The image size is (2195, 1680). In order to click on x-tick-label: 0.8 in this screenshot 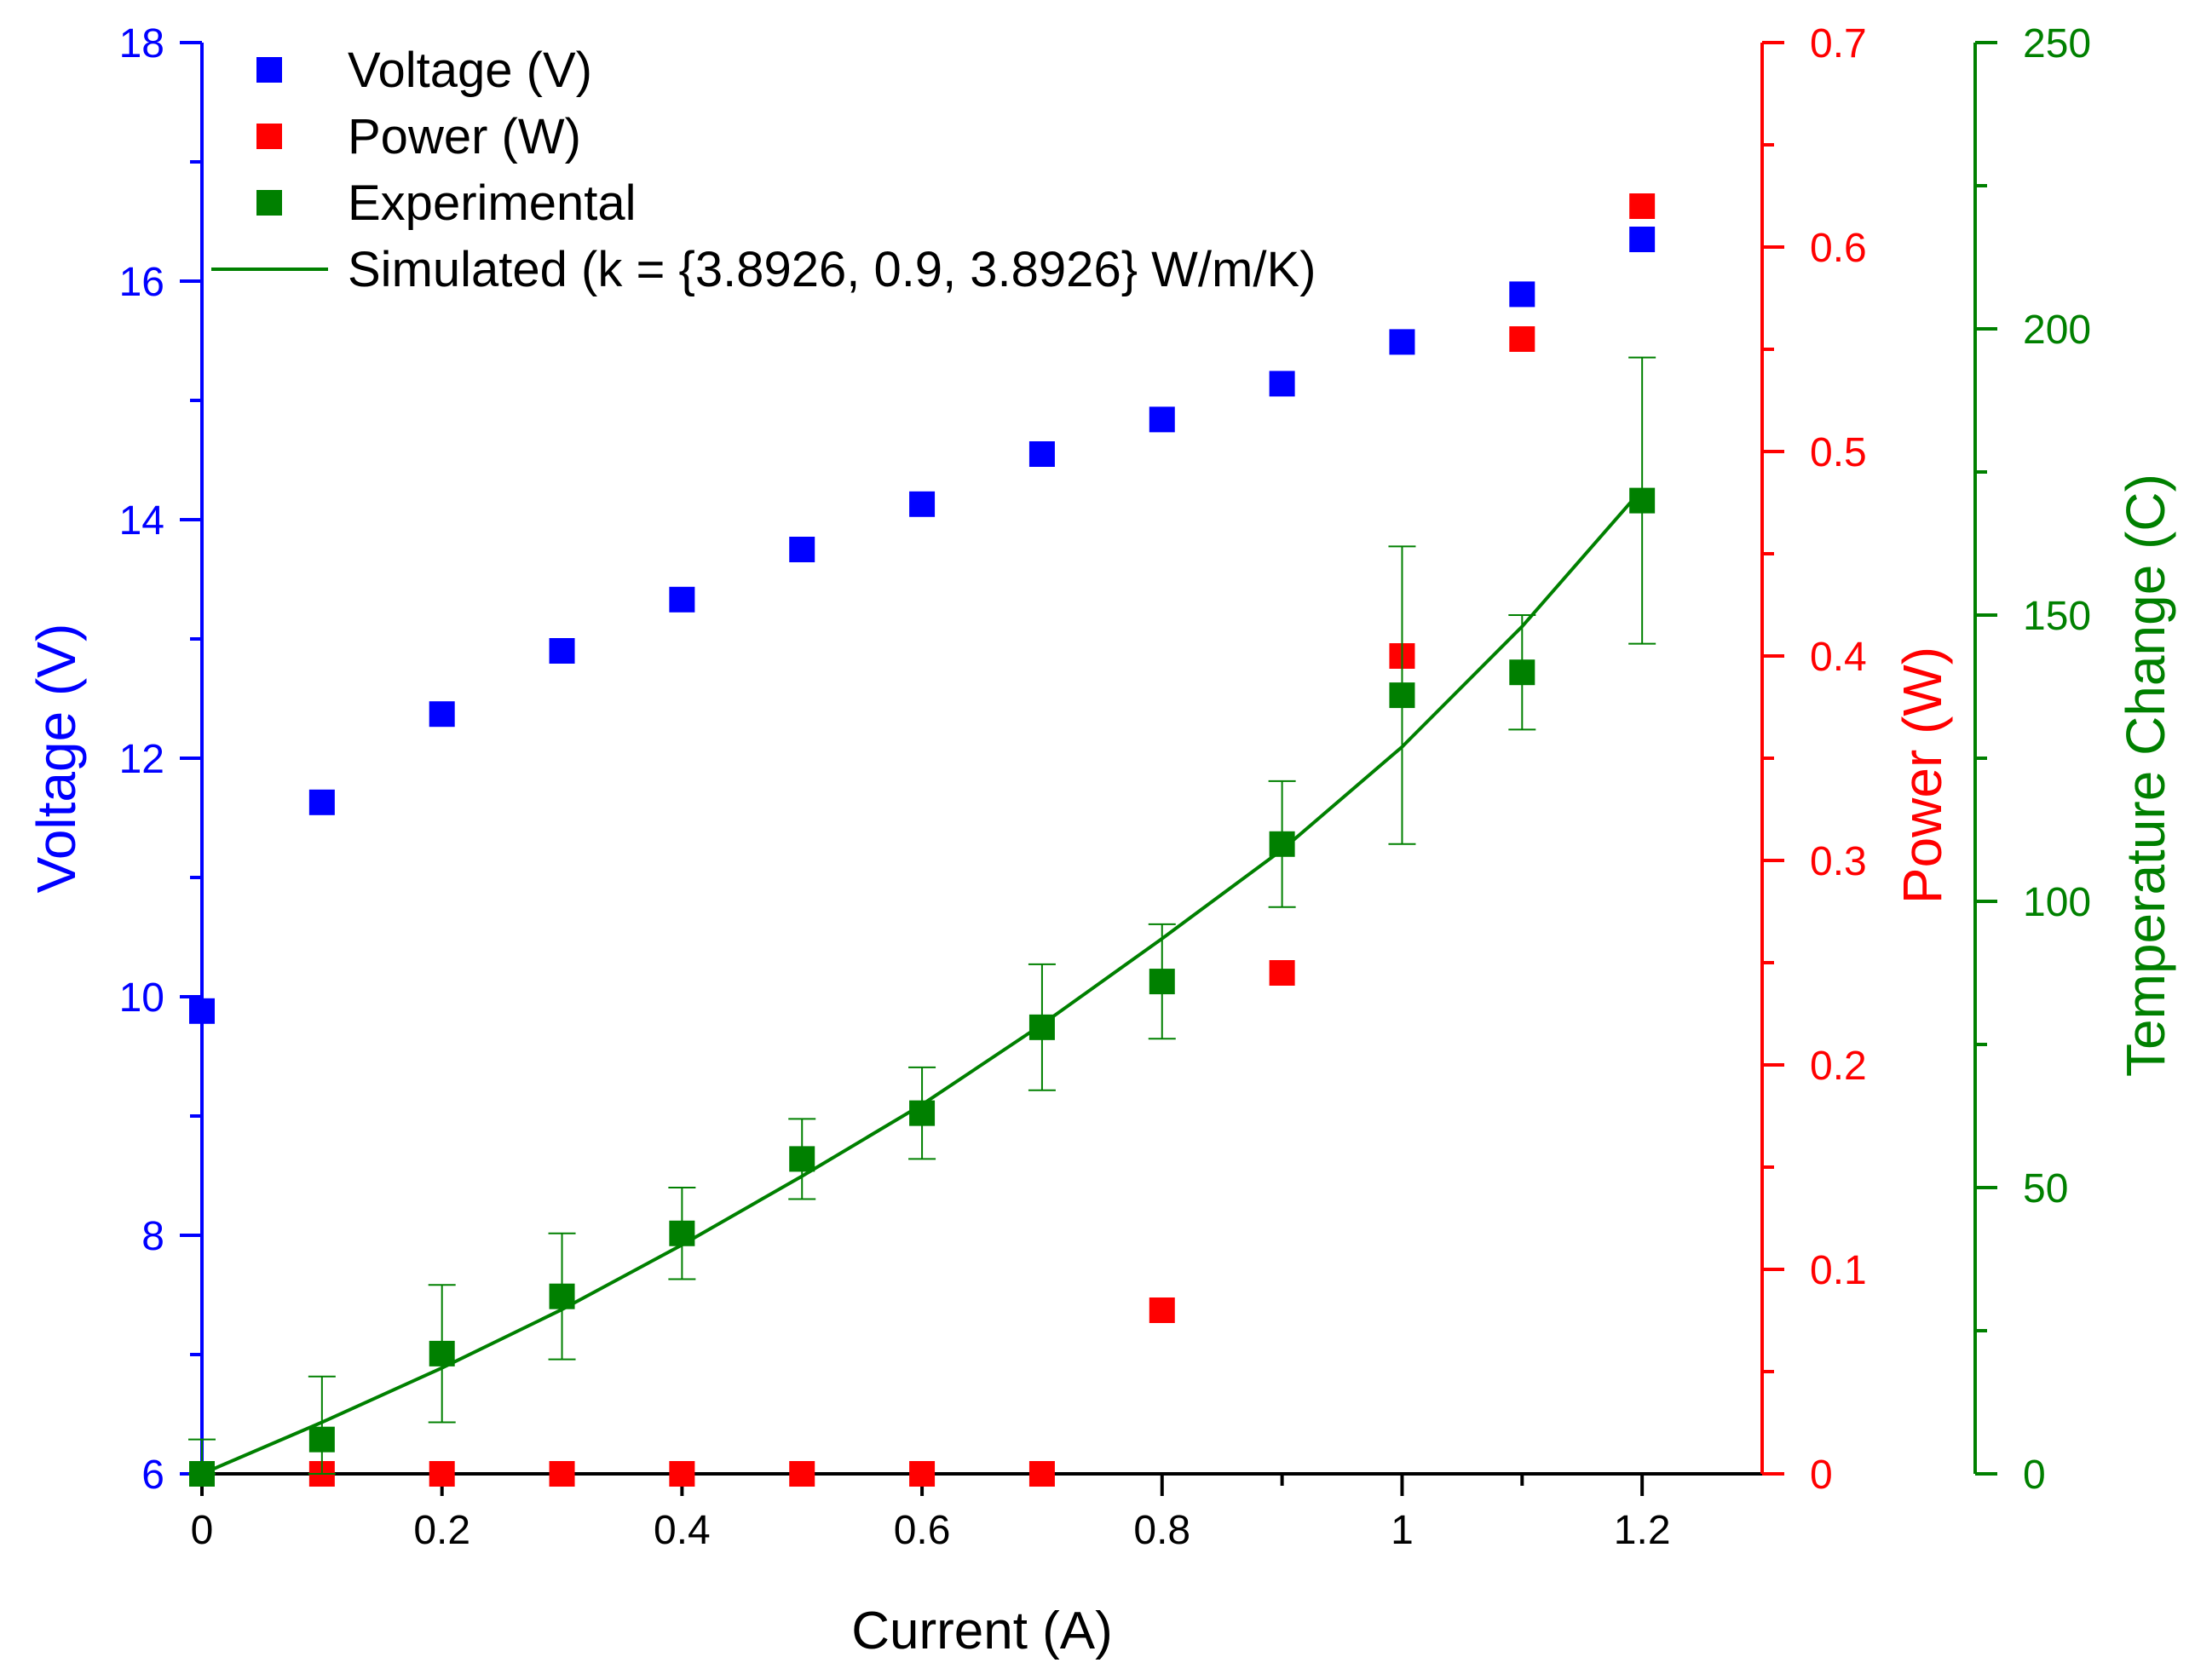, I will do `click(1161, 1530)`.